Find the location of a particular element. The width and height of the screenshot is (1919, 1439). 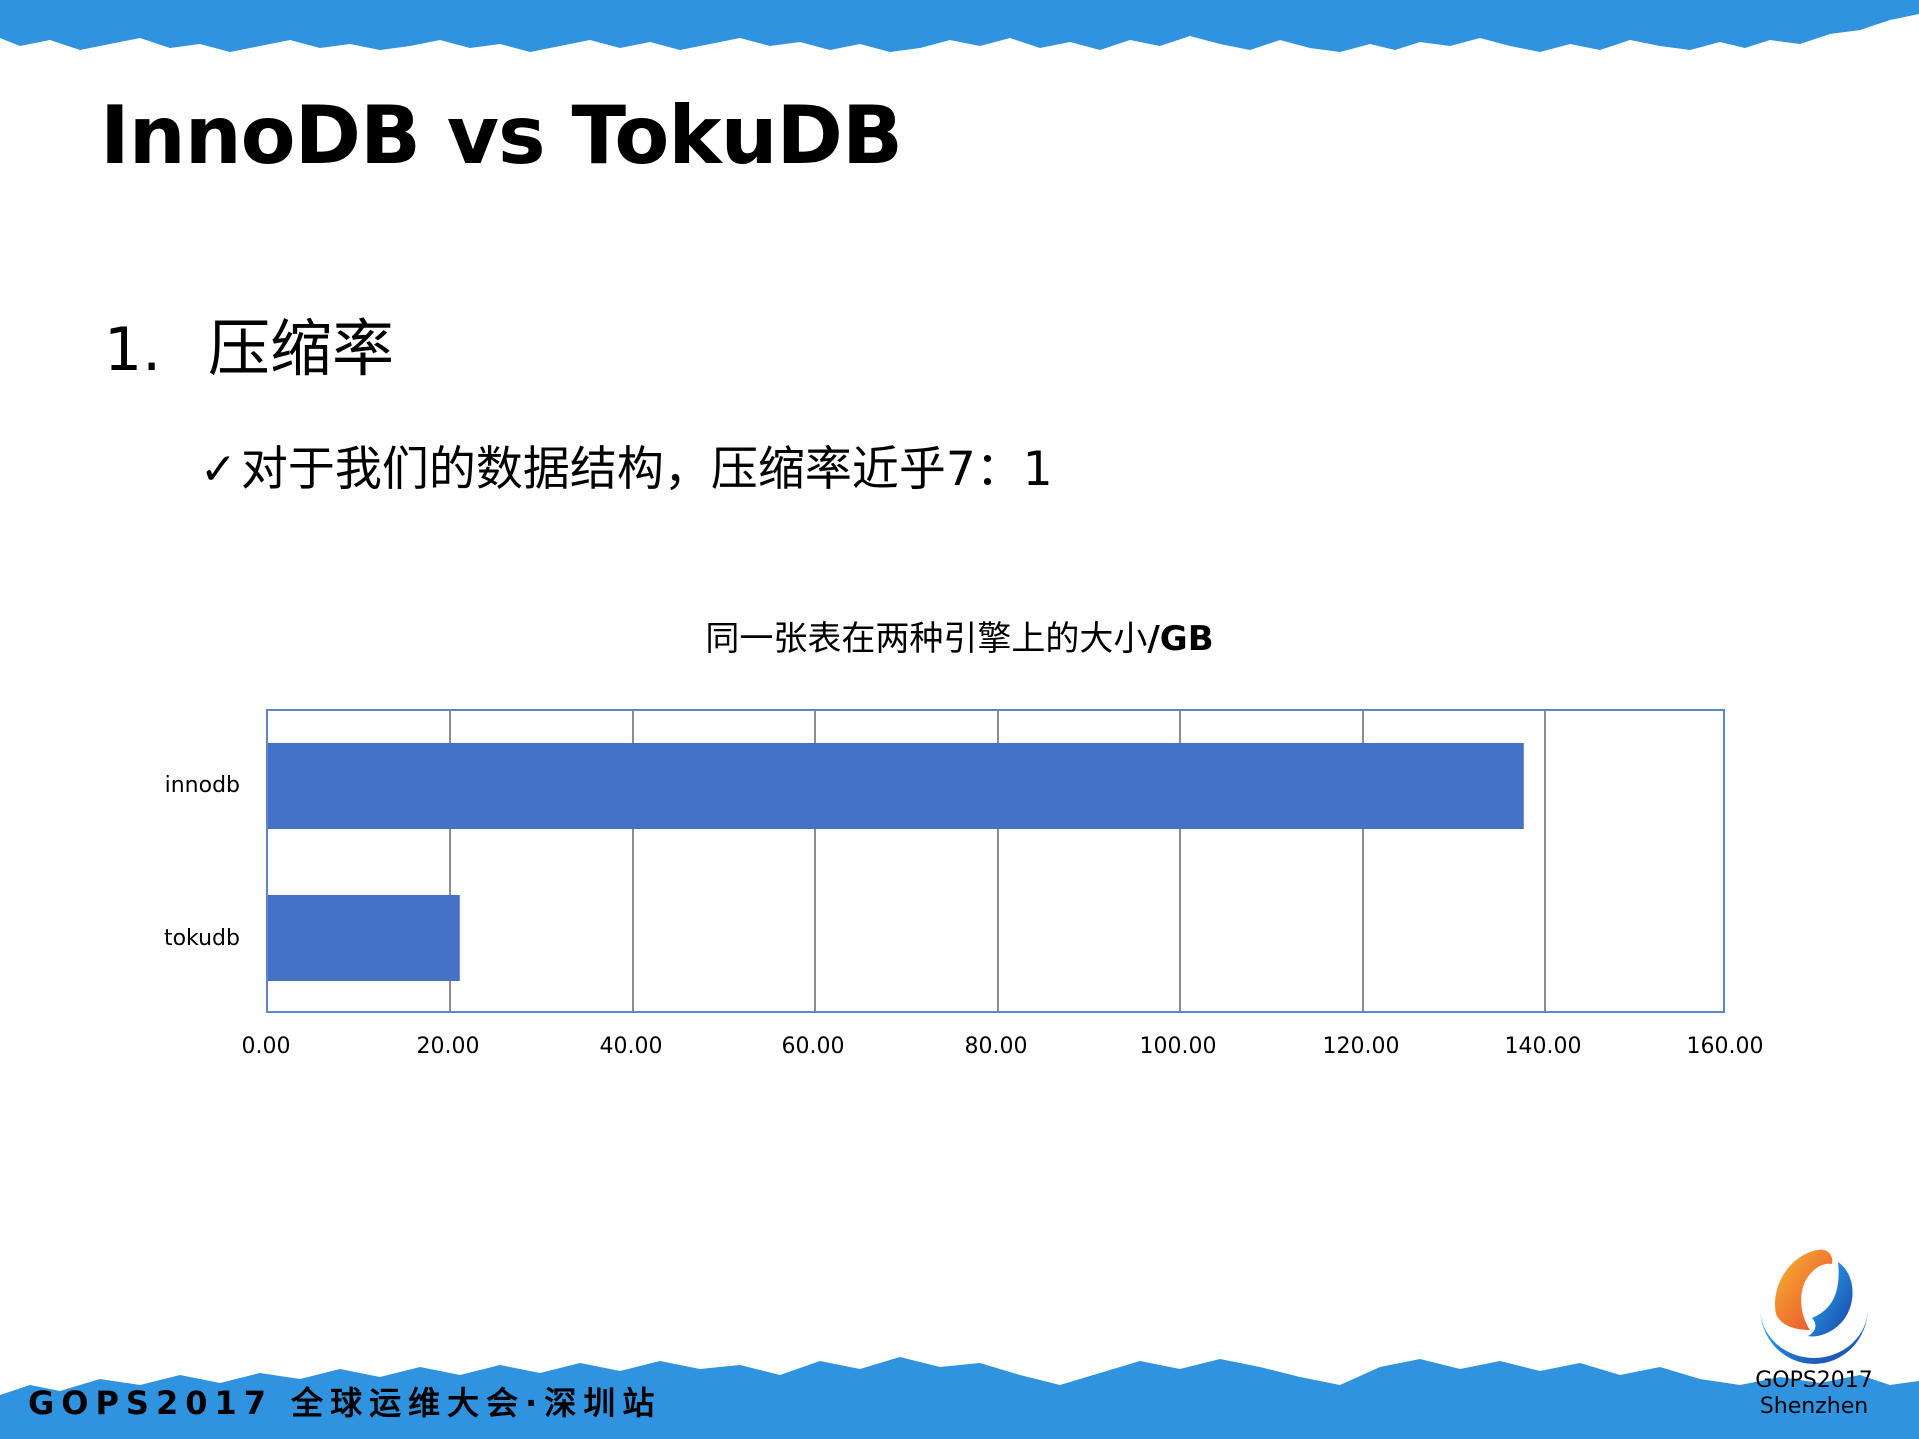

category-label-innodb: innodb is located at coordinates (202, 785).